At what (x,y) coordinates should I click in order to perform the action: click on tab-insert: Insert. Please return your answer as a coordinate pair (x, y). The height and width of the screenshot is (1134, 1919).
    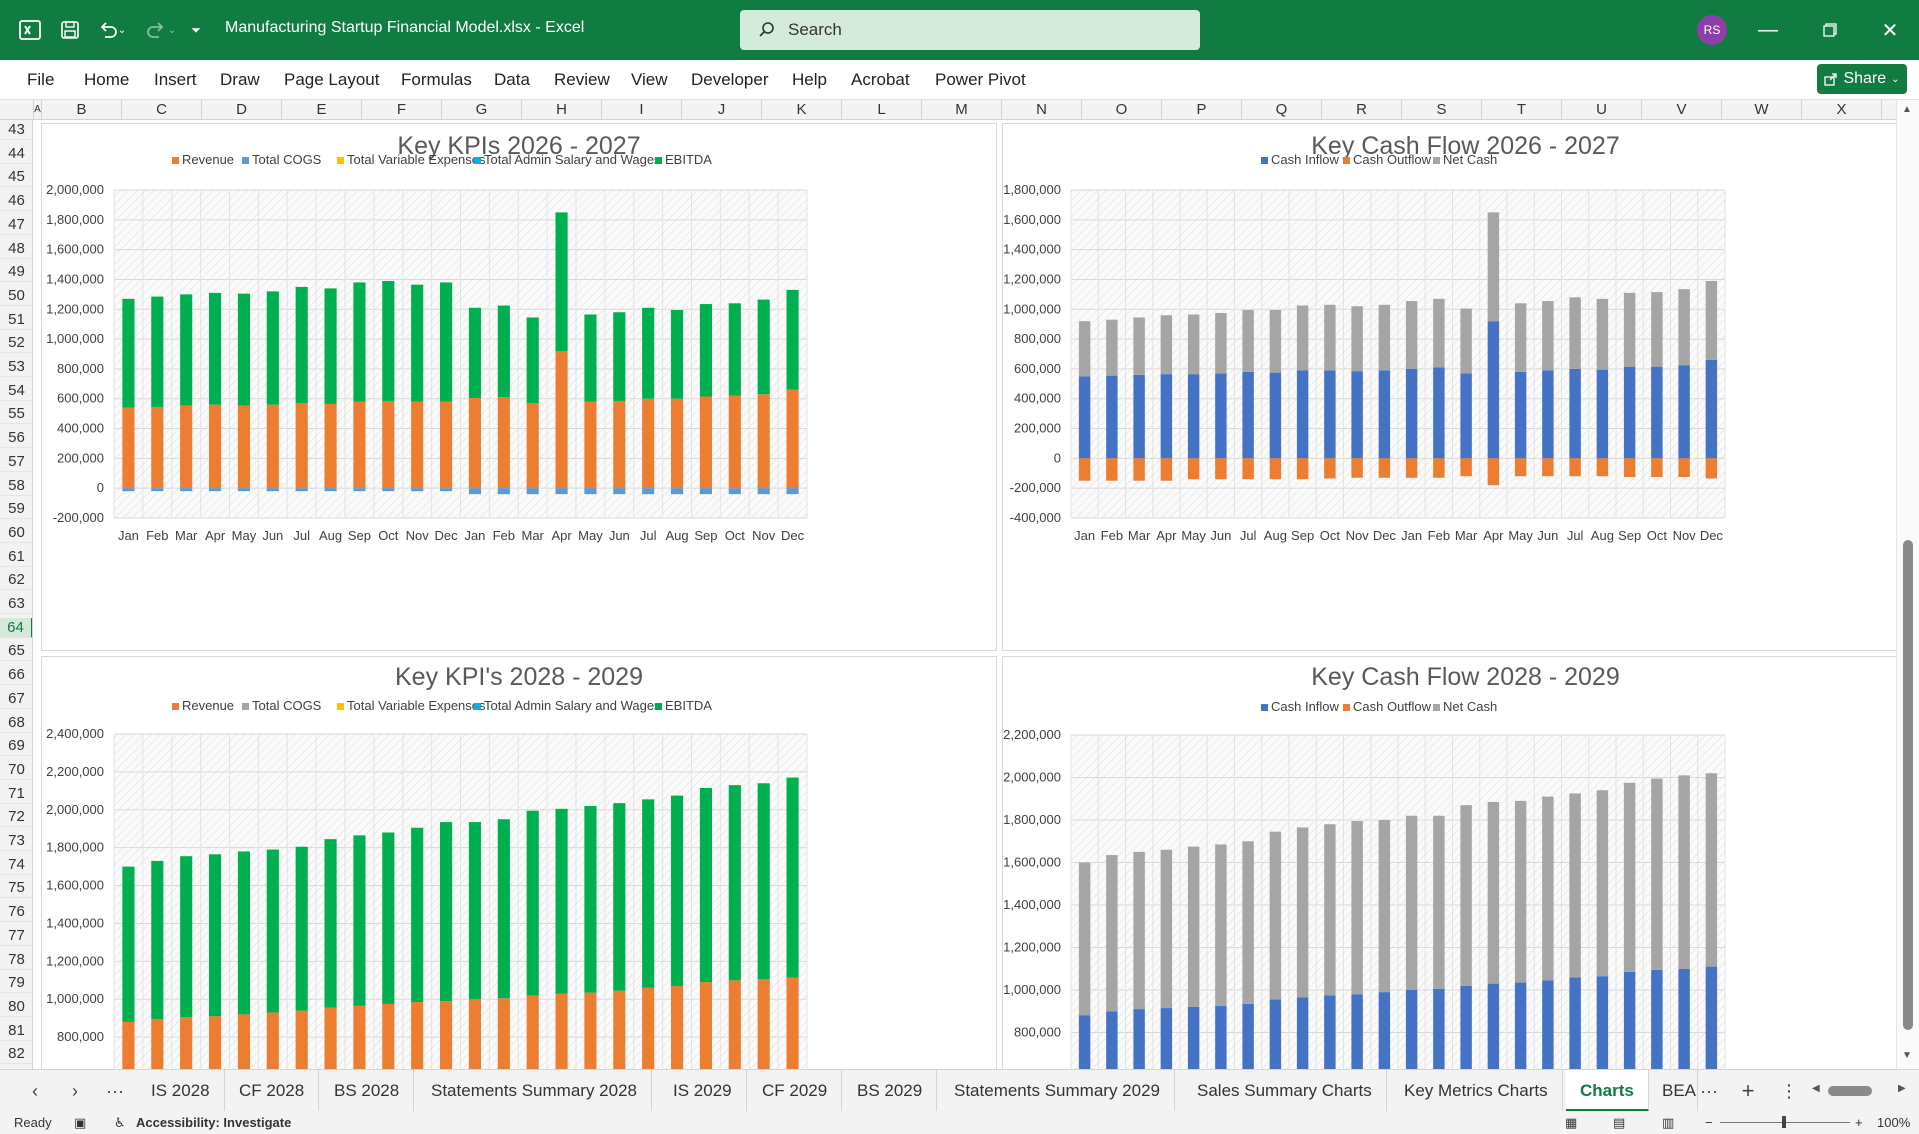
    Looking at the image, I should click on (175, 79).